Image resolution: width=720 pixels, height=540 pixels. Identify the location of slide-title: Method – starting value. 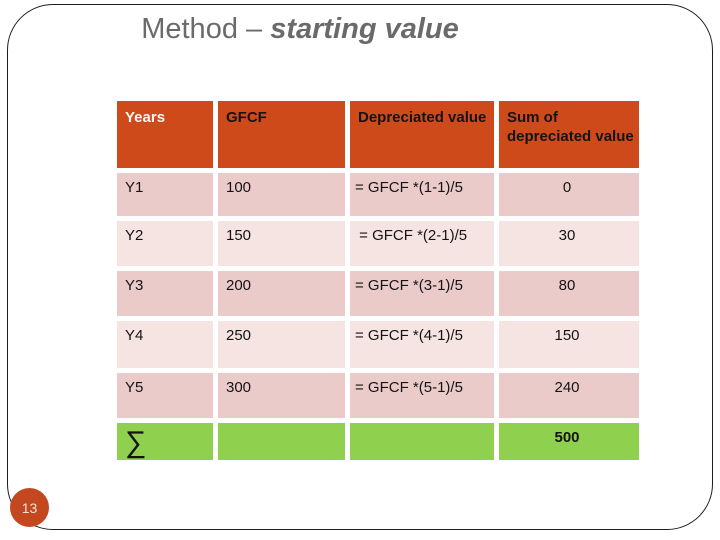
(300, 29).